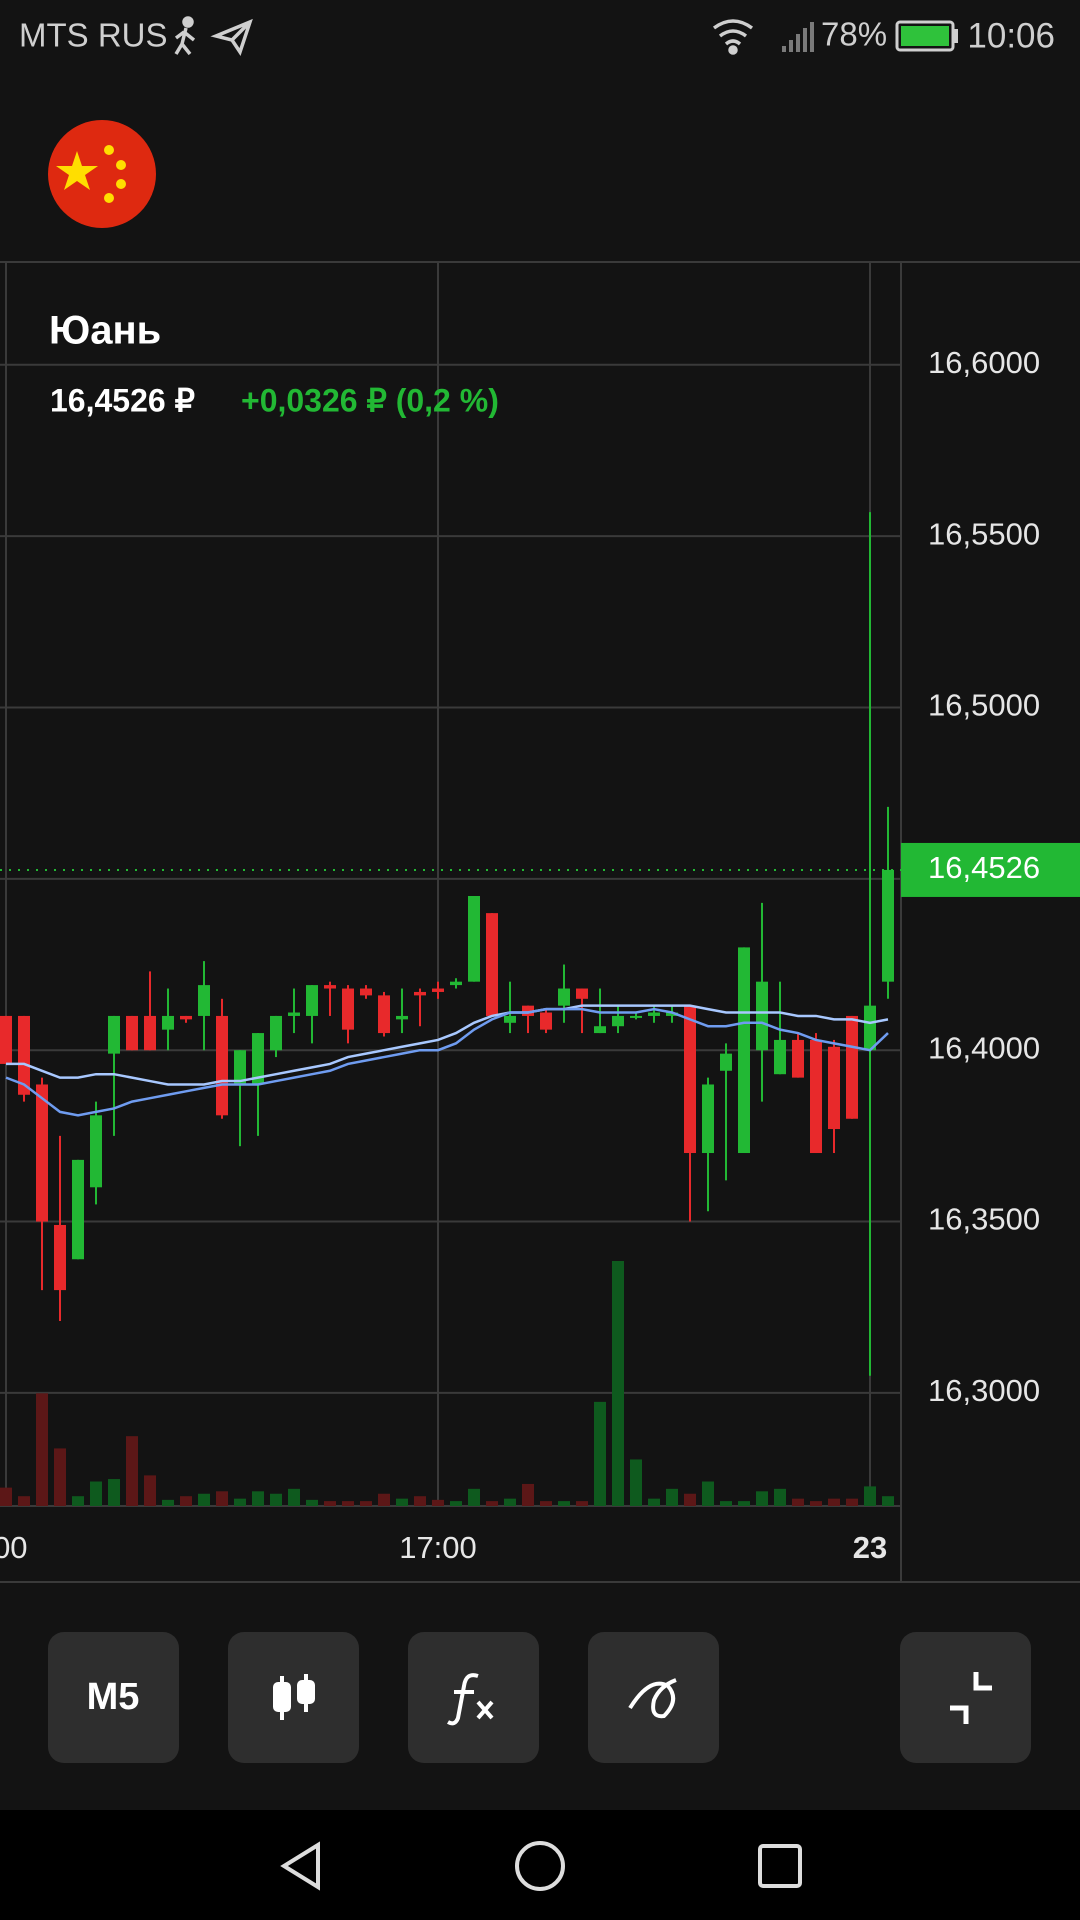 The height and width of the screenshot is (1920, 1080). I want to click on nav-recents, so click(780, 1866).